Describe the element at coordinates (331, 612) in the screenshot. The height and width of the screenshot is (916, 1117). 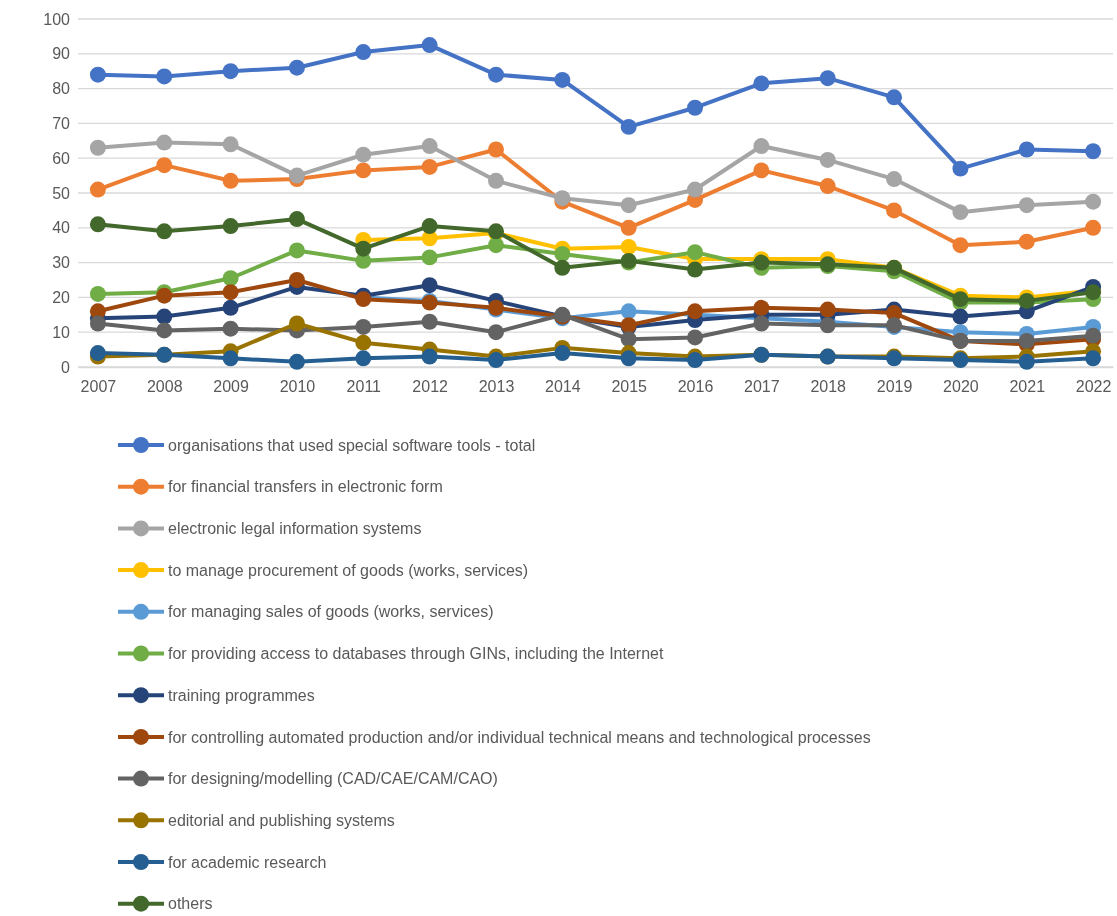
I see `legend-label: for managing sales of goods (works, services)` at that location.